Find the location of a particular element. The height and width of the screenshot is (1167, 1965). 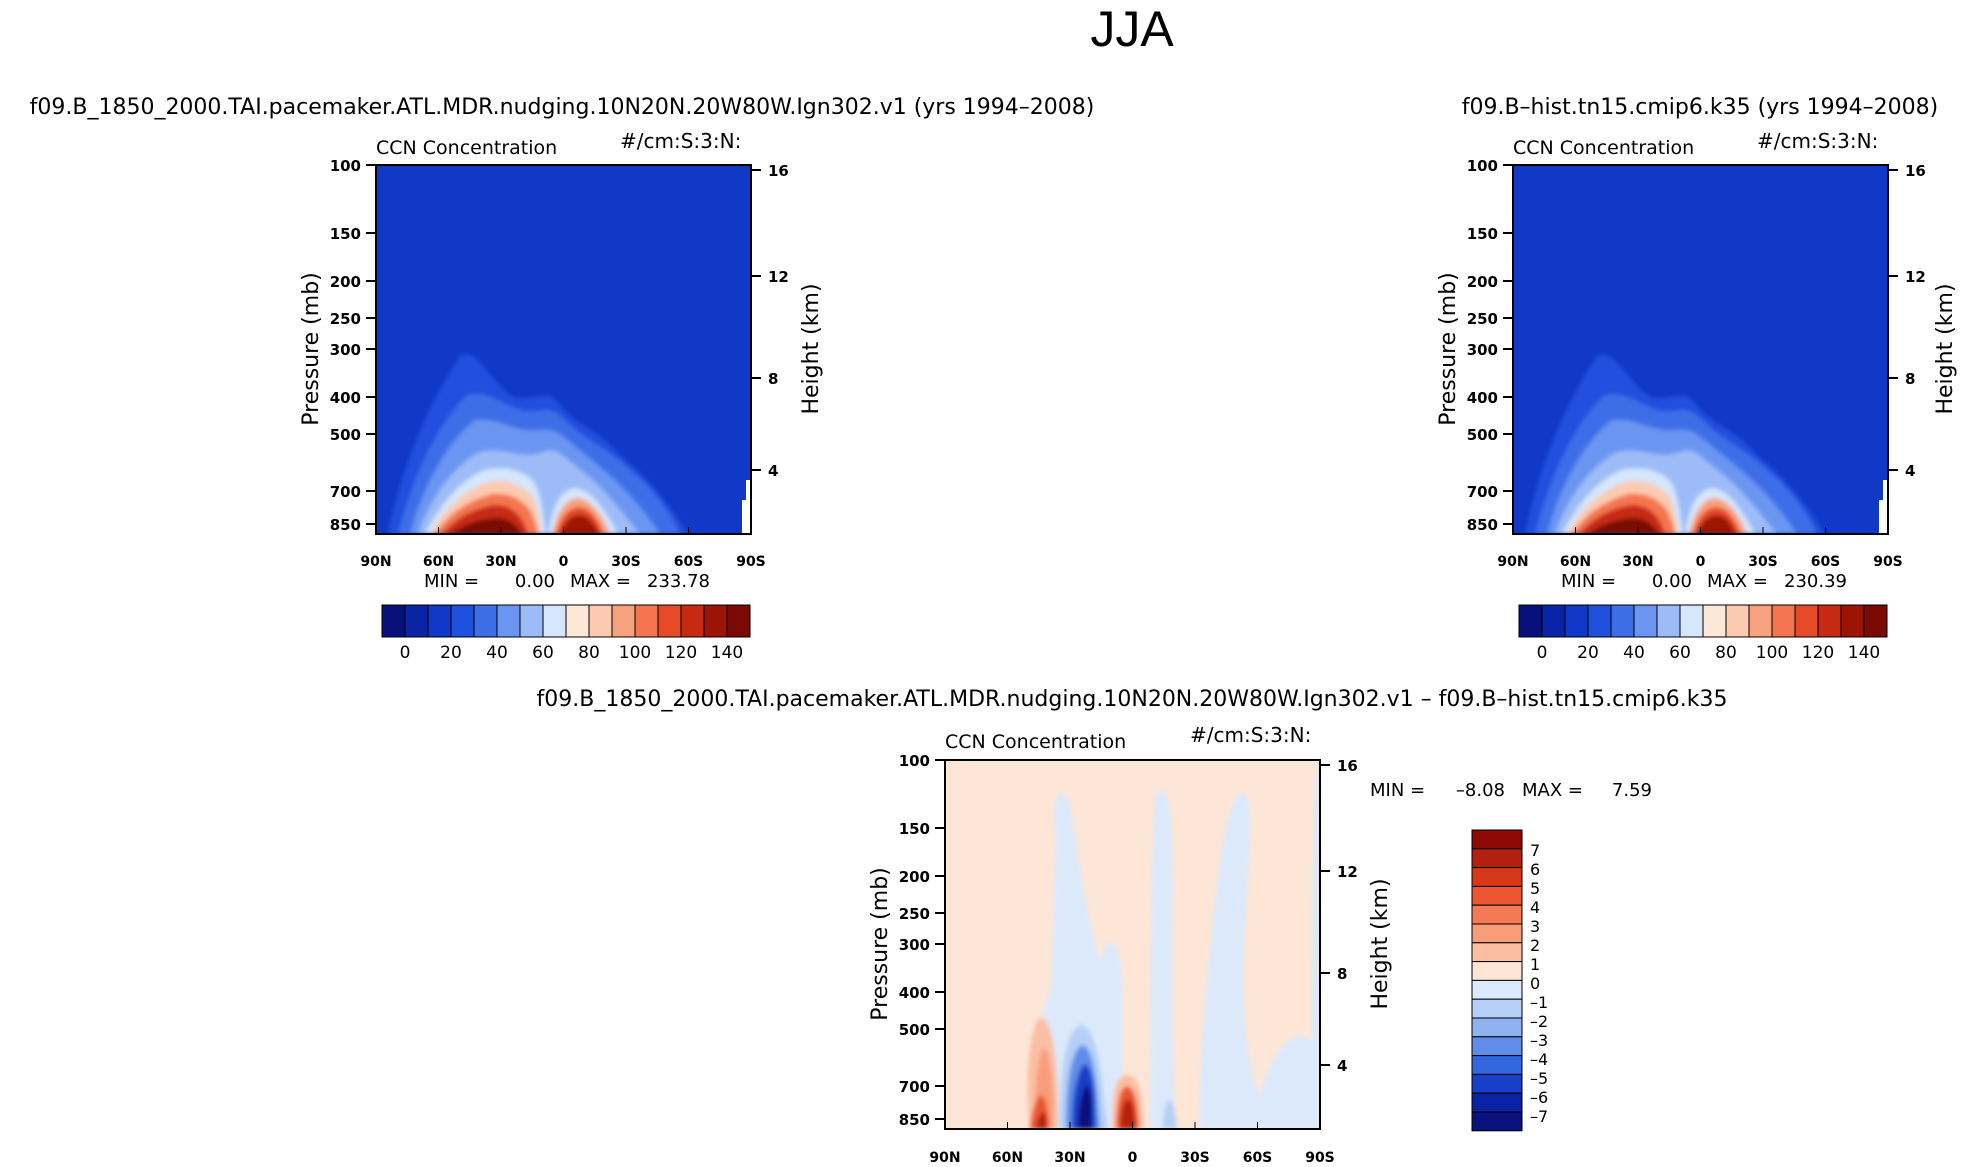

panel-3-background is located at coordinates (1132, 944).